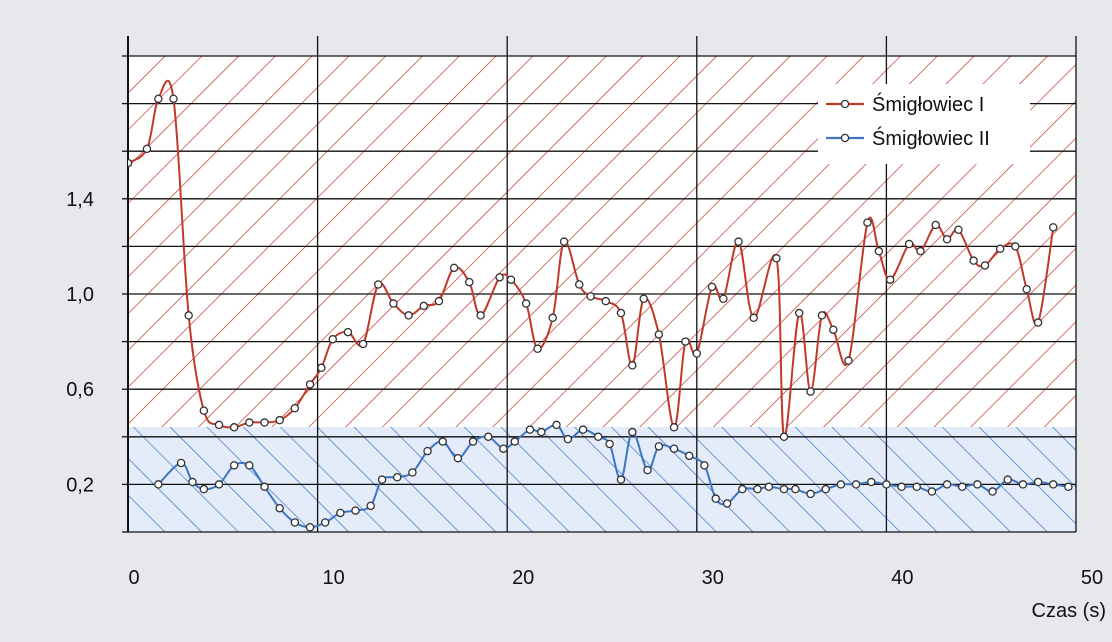  Describe the element at coordinates (615, 578) in the screenshot. I see `x-tick-labels: 0 10 20 30 40 50` at that location.